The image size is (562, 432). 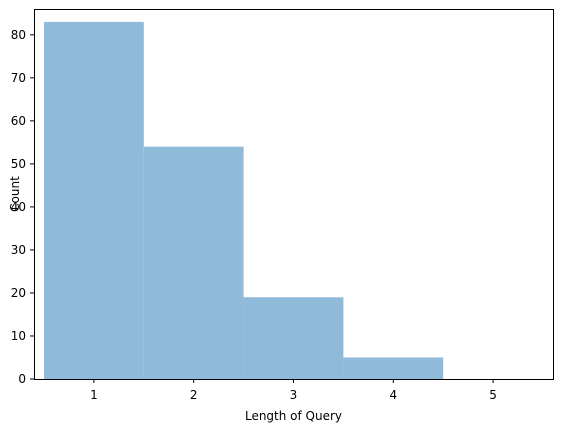 I want to click on y-axis: 0 10 20 30 40 50 60 70 80, so click(x=22, y=207).